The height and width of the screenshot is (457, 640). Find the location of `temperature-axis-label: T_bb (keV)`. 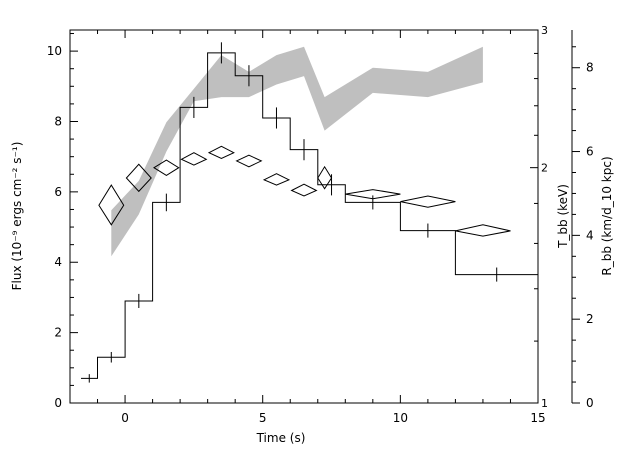

temperature-axis-label: T_bb (keV) is located at coordinates (563, 216).